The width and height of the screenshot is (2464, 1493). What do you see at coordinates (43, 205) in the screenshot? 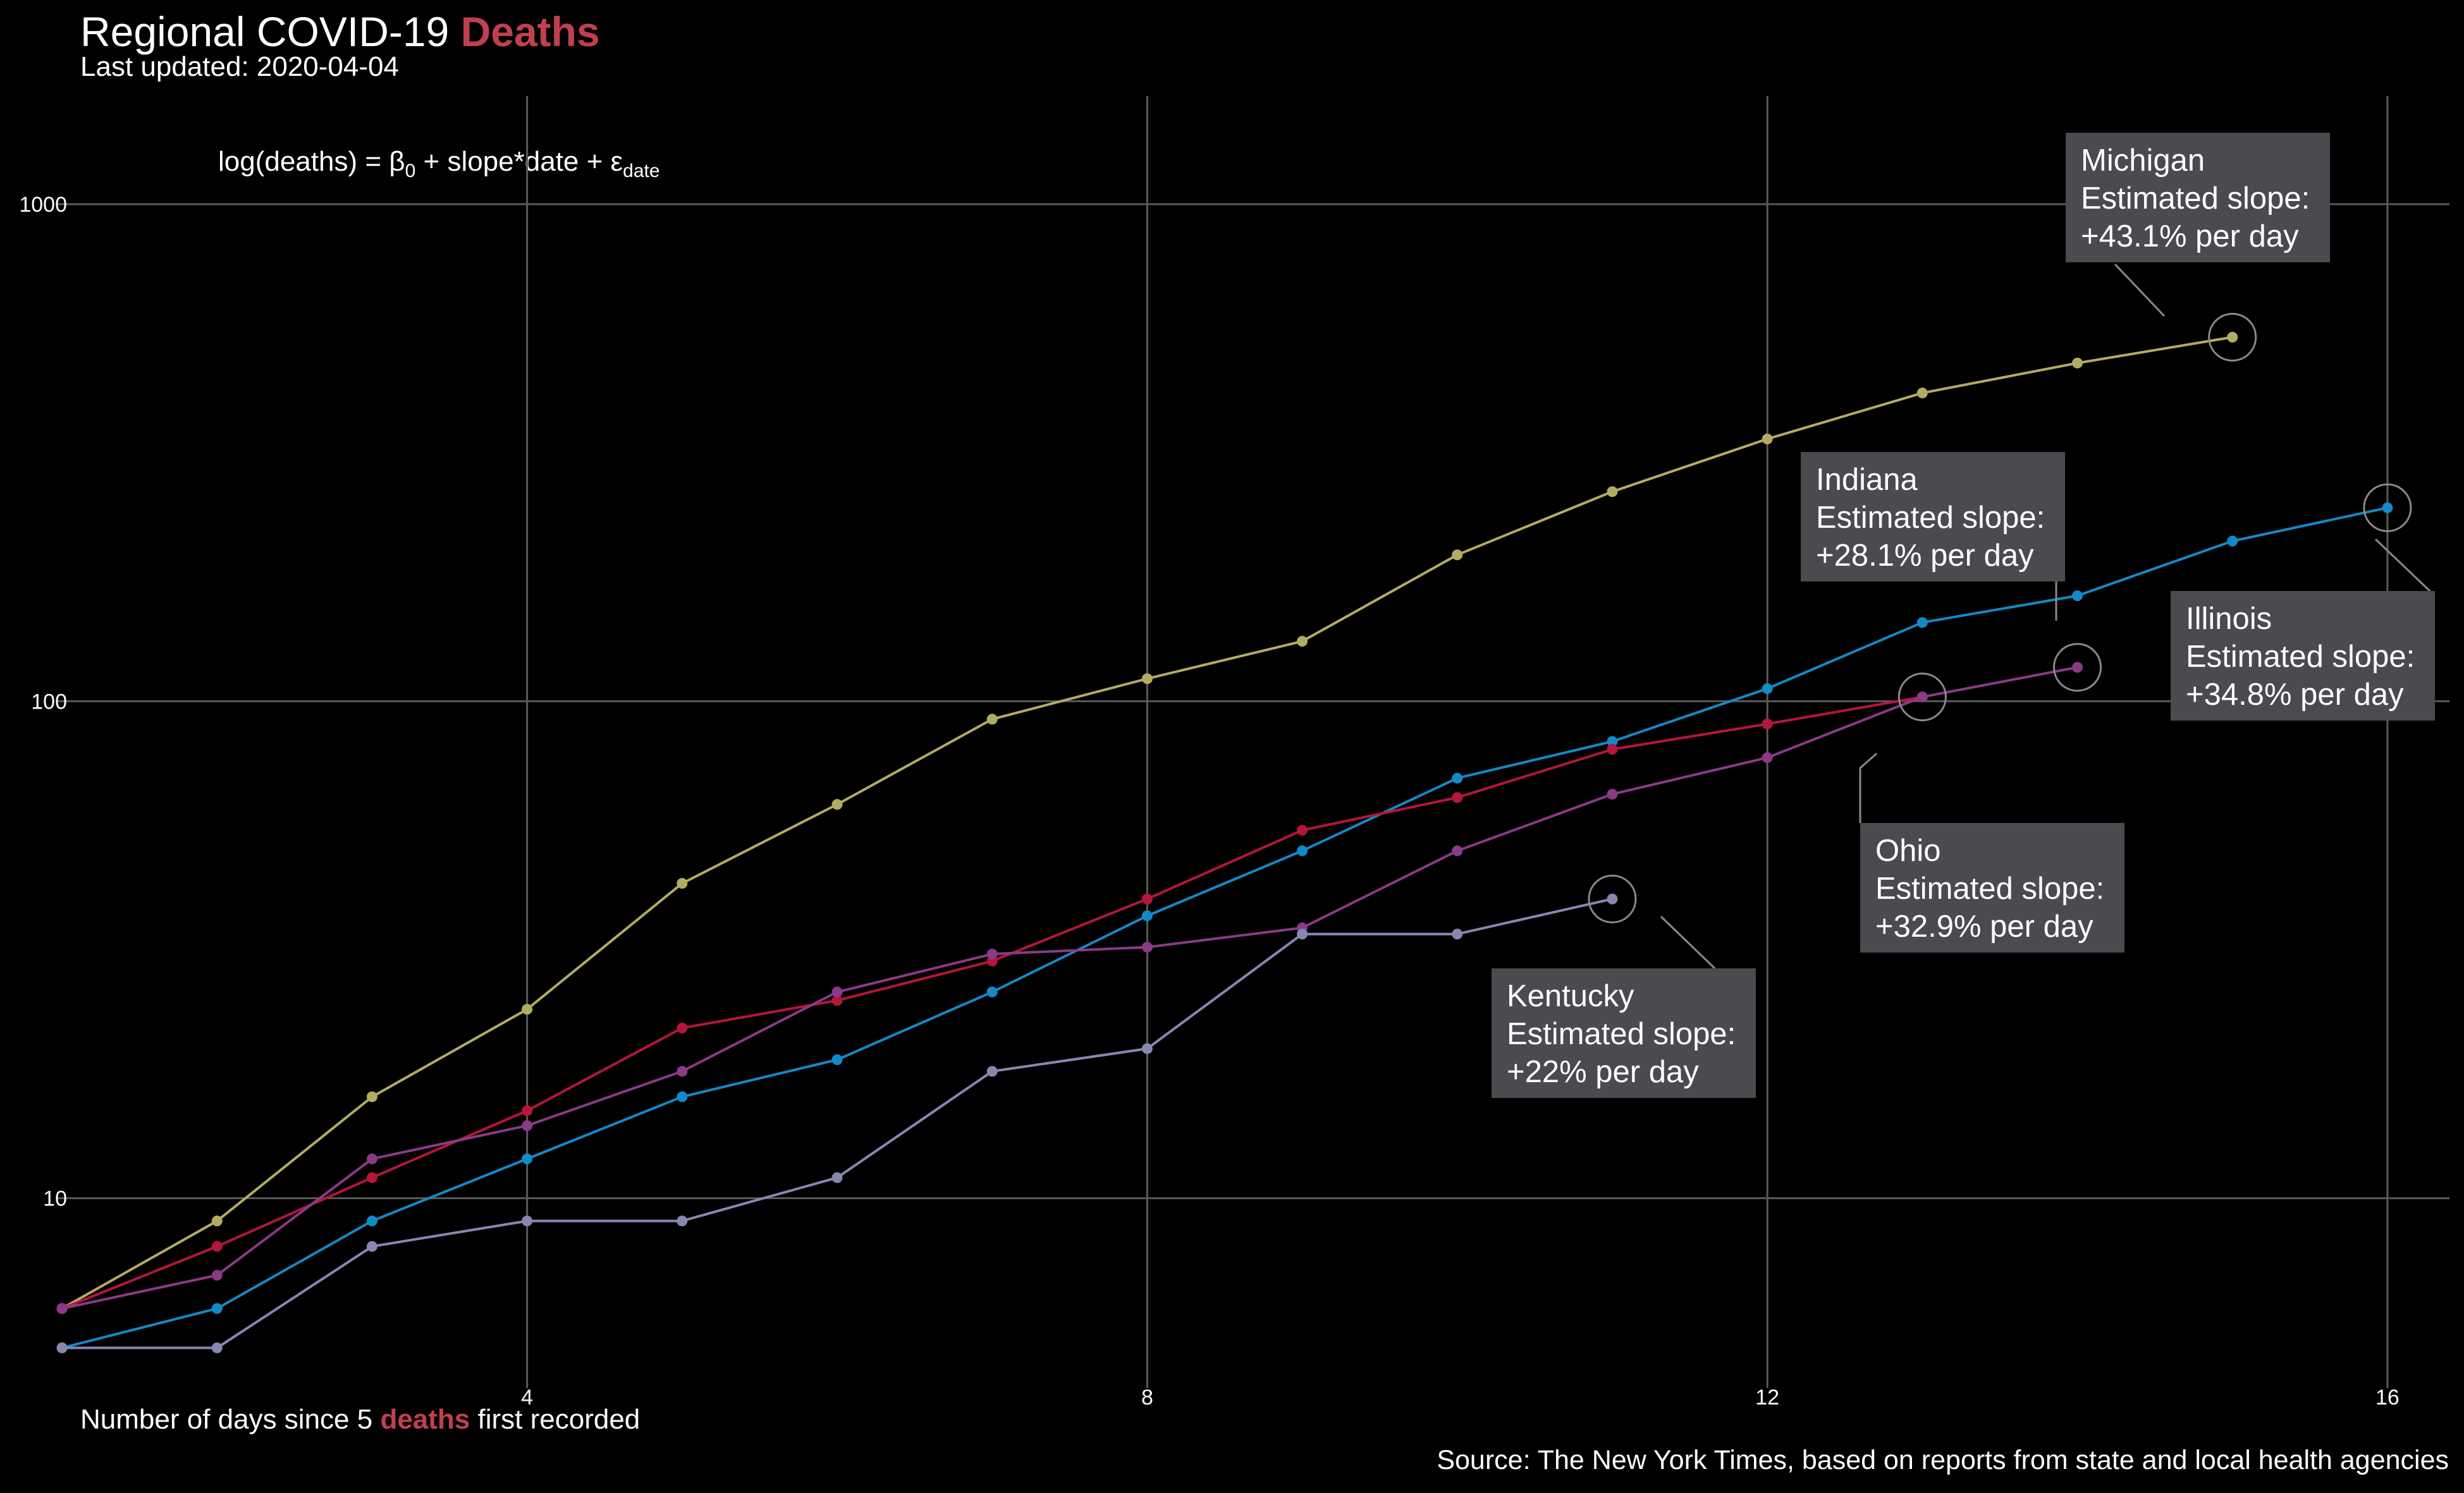
I see `y-tick-label: 1000` at bounding box center [43, 205].